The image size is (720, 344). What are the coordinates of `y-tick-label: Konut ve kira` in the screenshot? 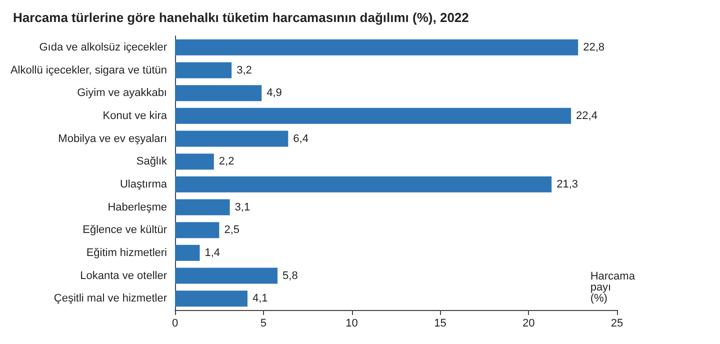 It's located at (135, 116).